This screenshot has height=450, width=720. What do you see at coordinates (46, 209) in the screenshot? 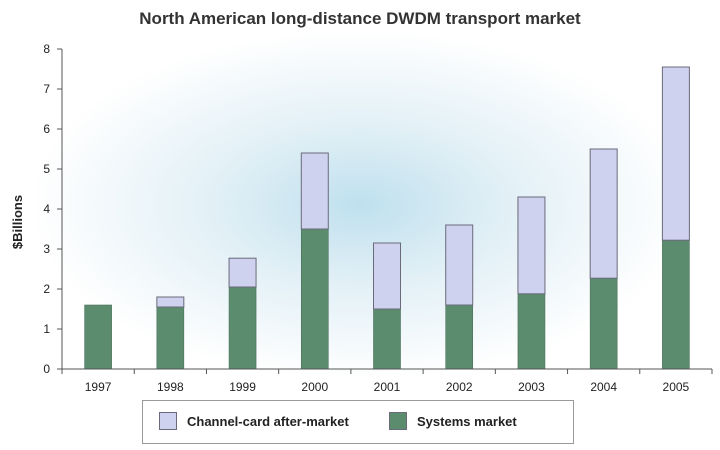
I see `y-tick-label: 4` at bounding box center [46, 209].